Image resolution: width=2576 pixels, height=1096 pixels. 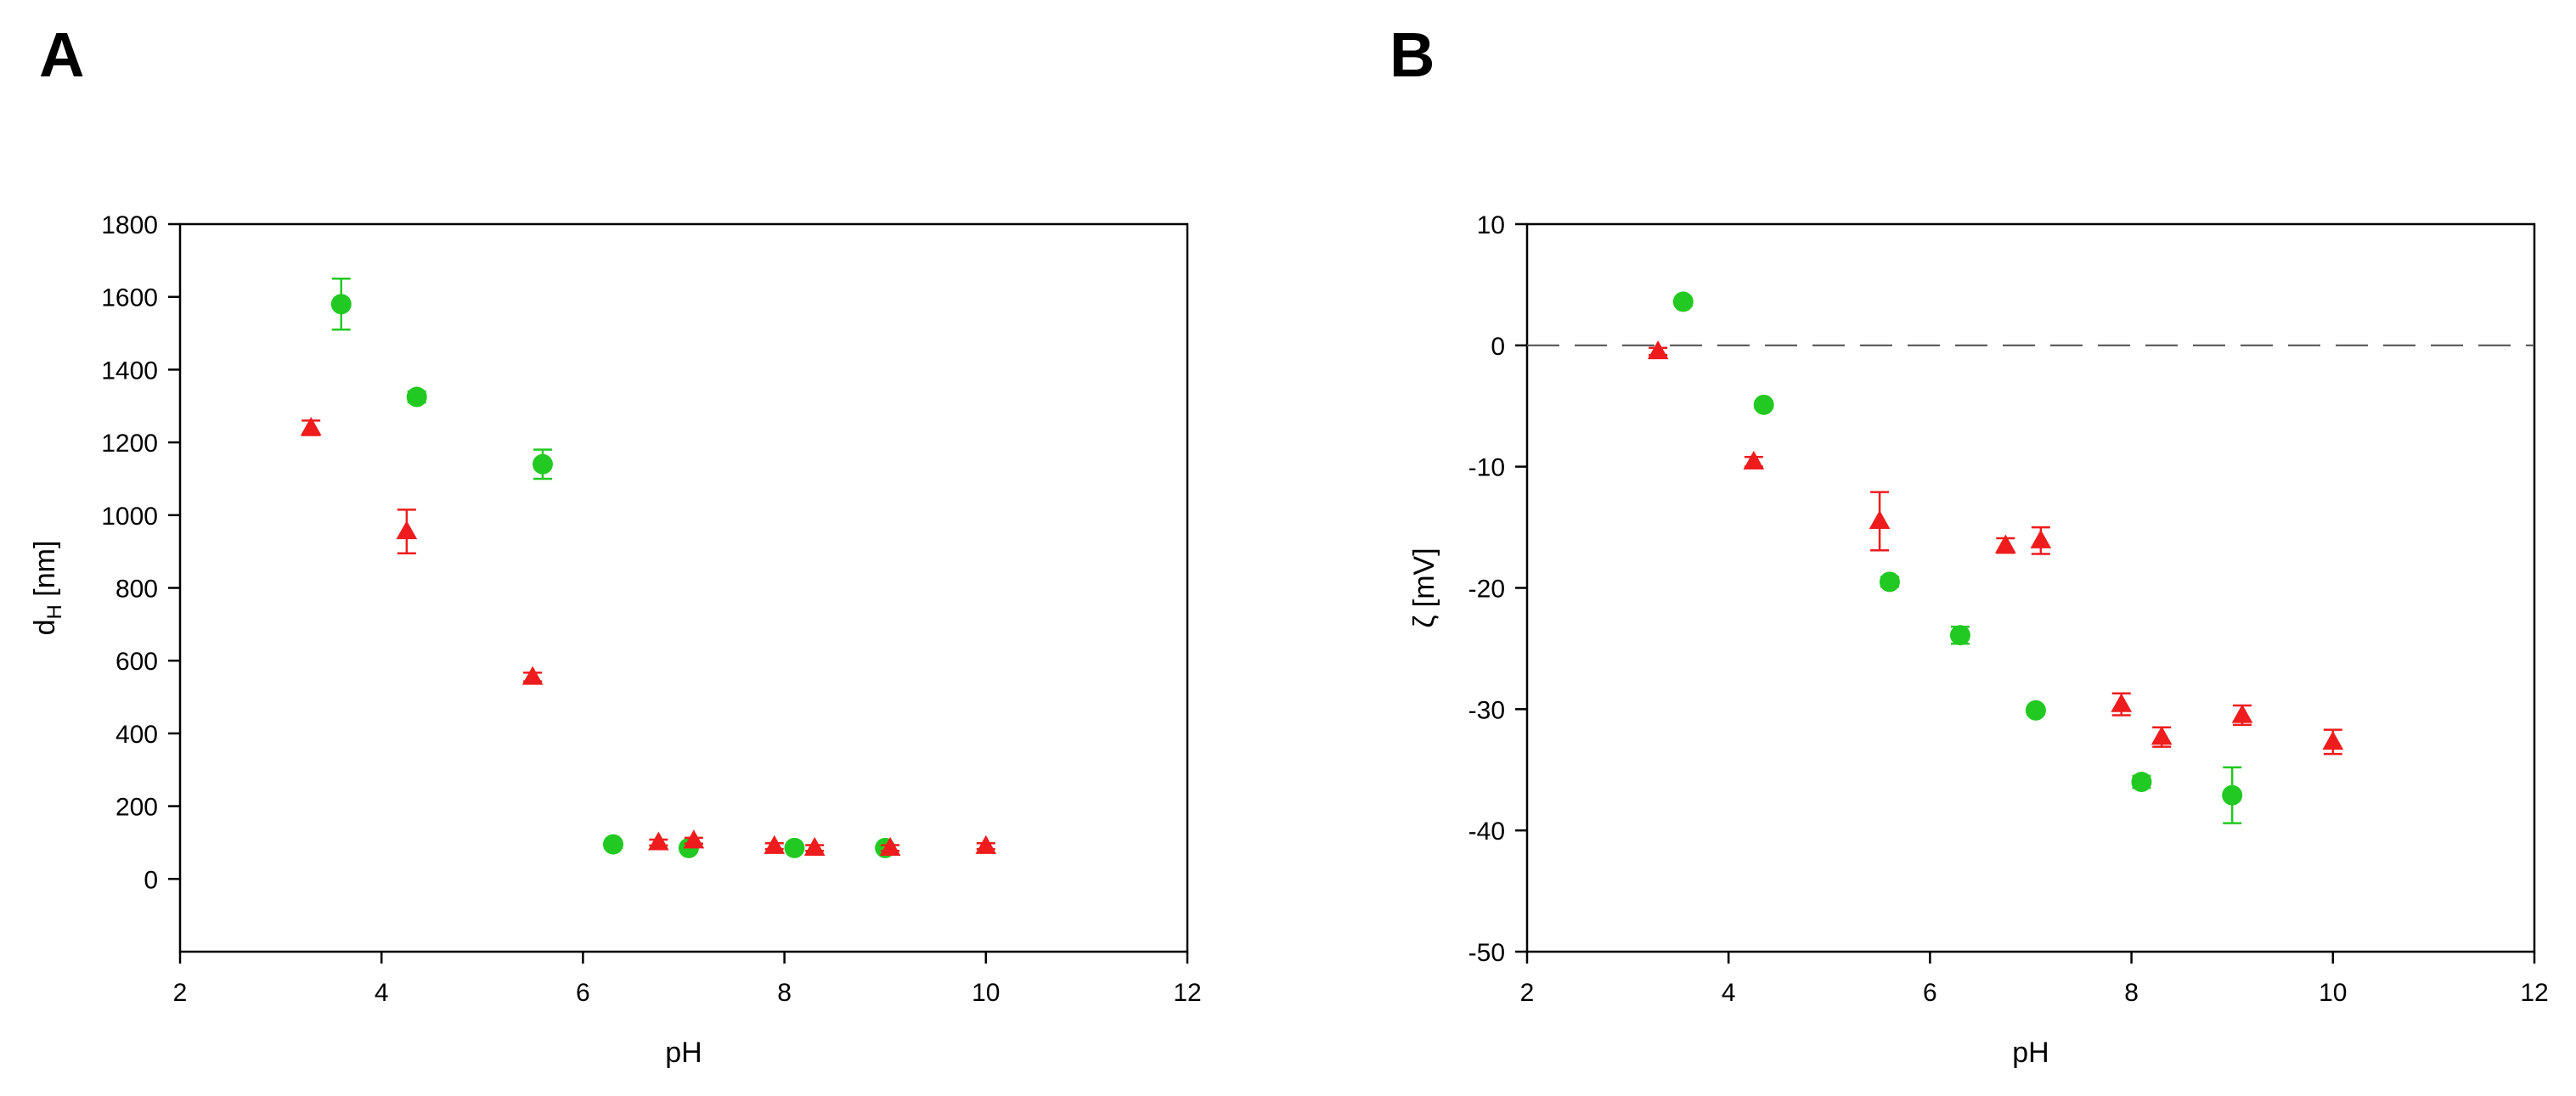 I want to click on y-tick-label: -20, so click(x=1486, y=590).